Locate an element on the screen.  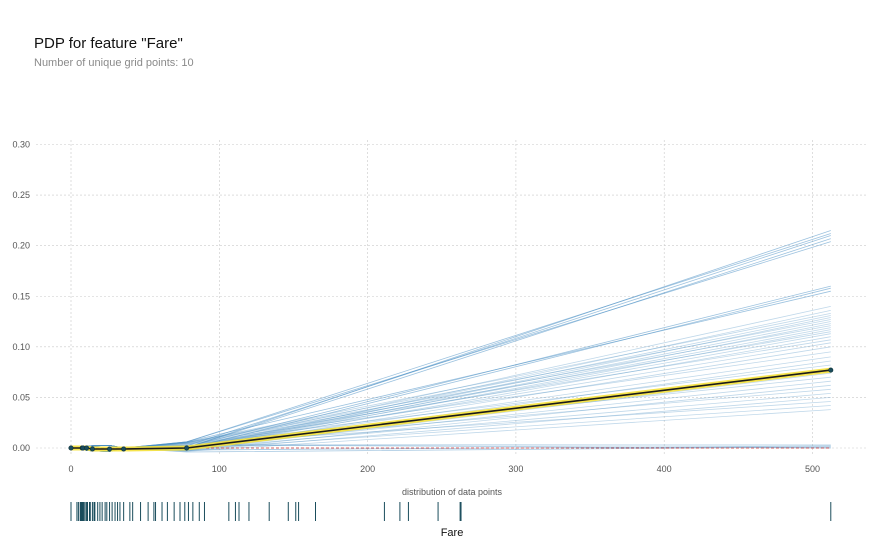
y-tick-label: 0.30 is located at coordinates (21, 145).